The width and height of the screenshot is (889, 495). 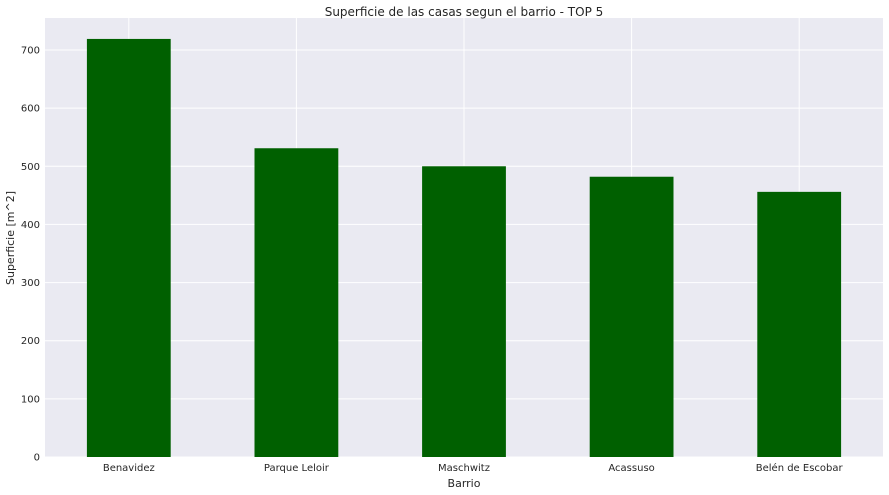 I want to click on x-tick-label: Belén de Escobar, so click(x=800, y=468).